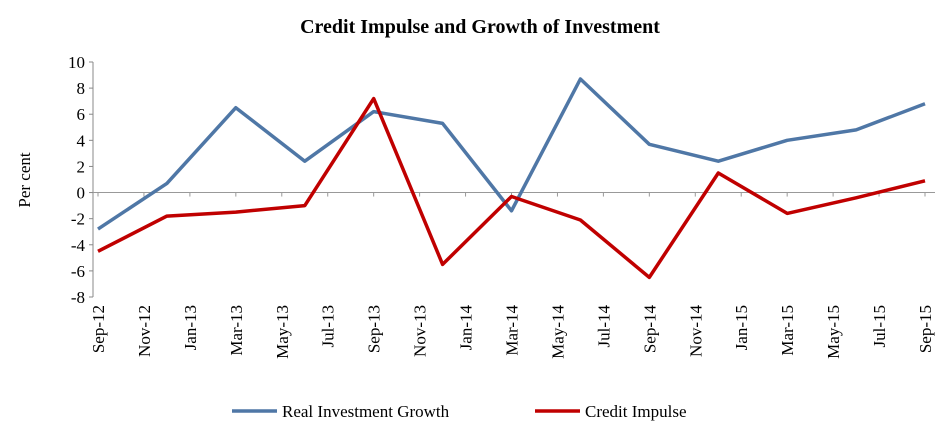  I want to click on y-tick-label: -2, so click(78, 219).